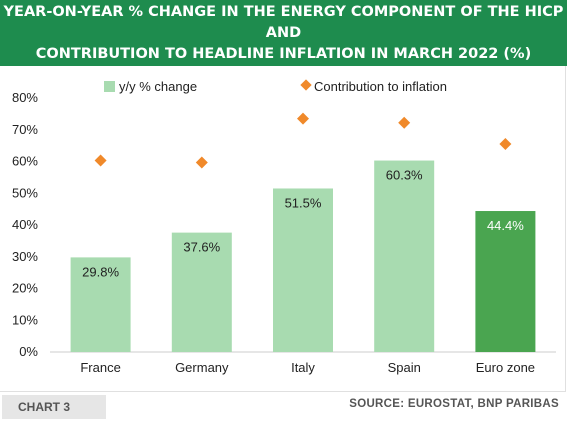 The width and height of the screenshot is (567, 423). I want to click on y-tick-label: 40%, so click(25, 224).